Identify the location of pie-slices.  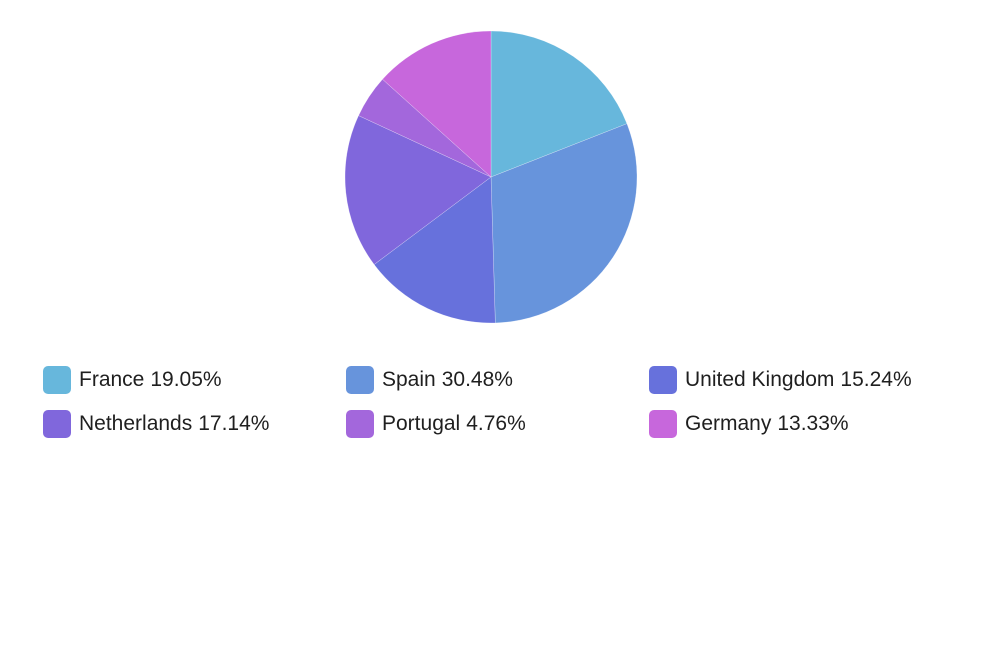
(491, 177).